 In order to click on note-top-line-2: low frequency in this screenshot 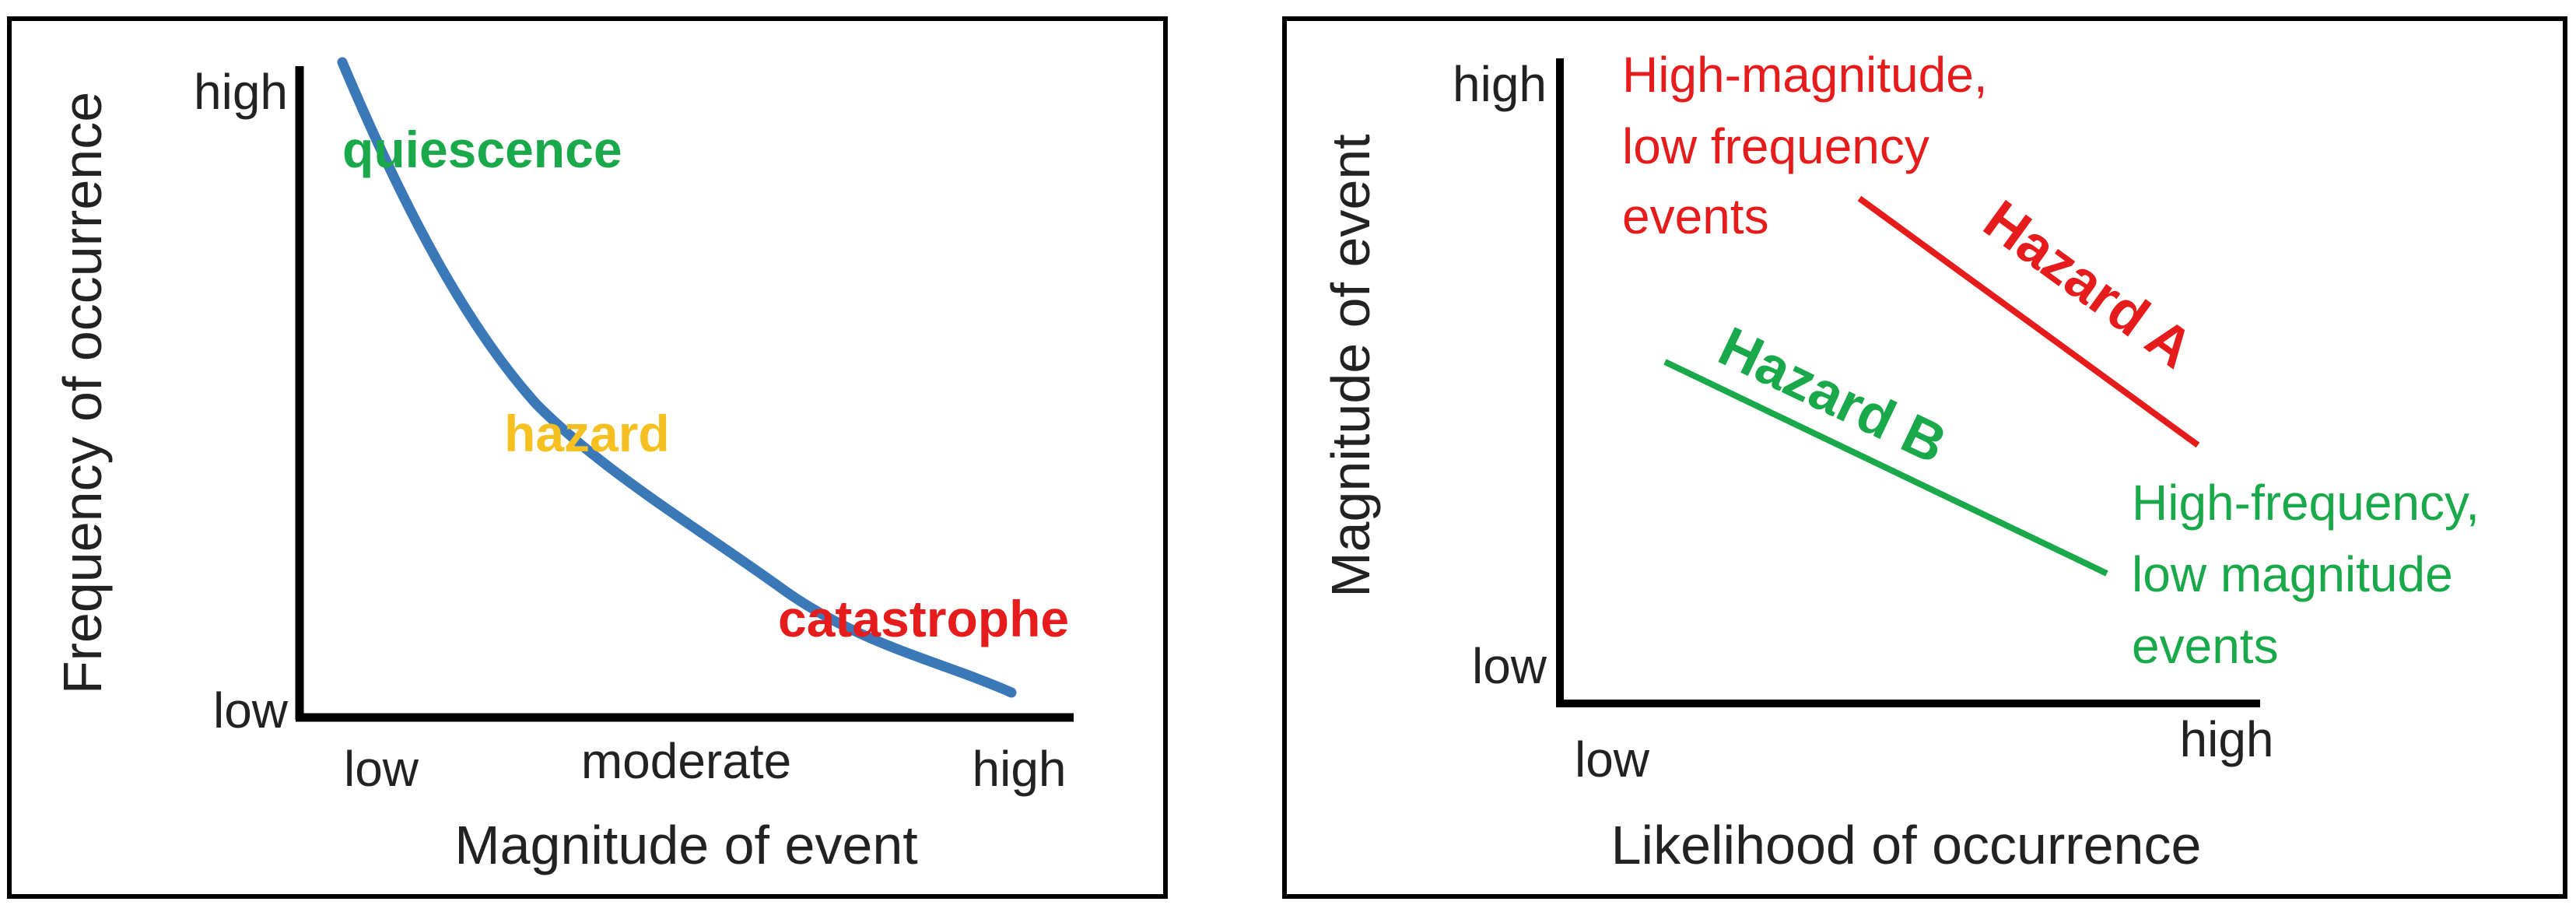, I will do `click(1776, 146)`.